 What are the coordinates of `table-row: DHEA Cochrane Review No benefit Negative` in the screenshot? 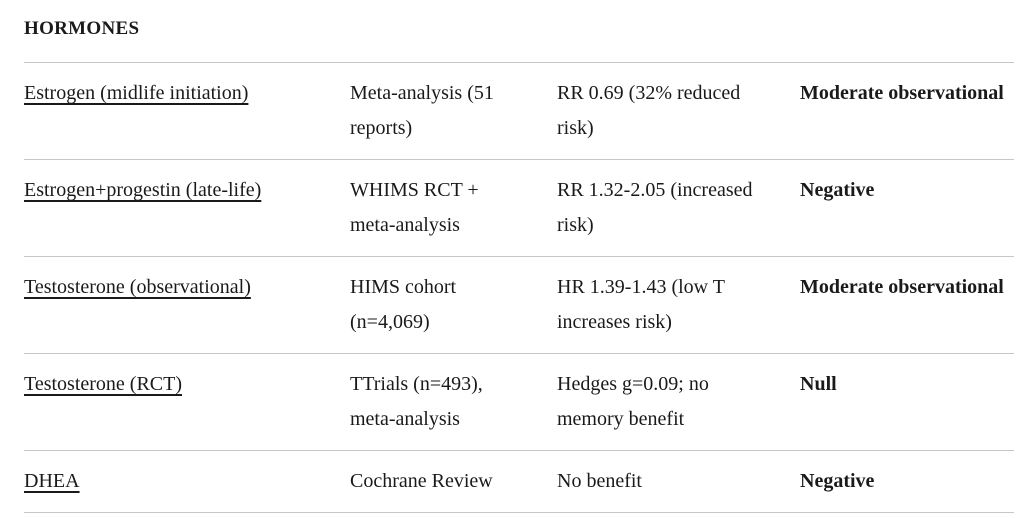 It's located at (519, 481).